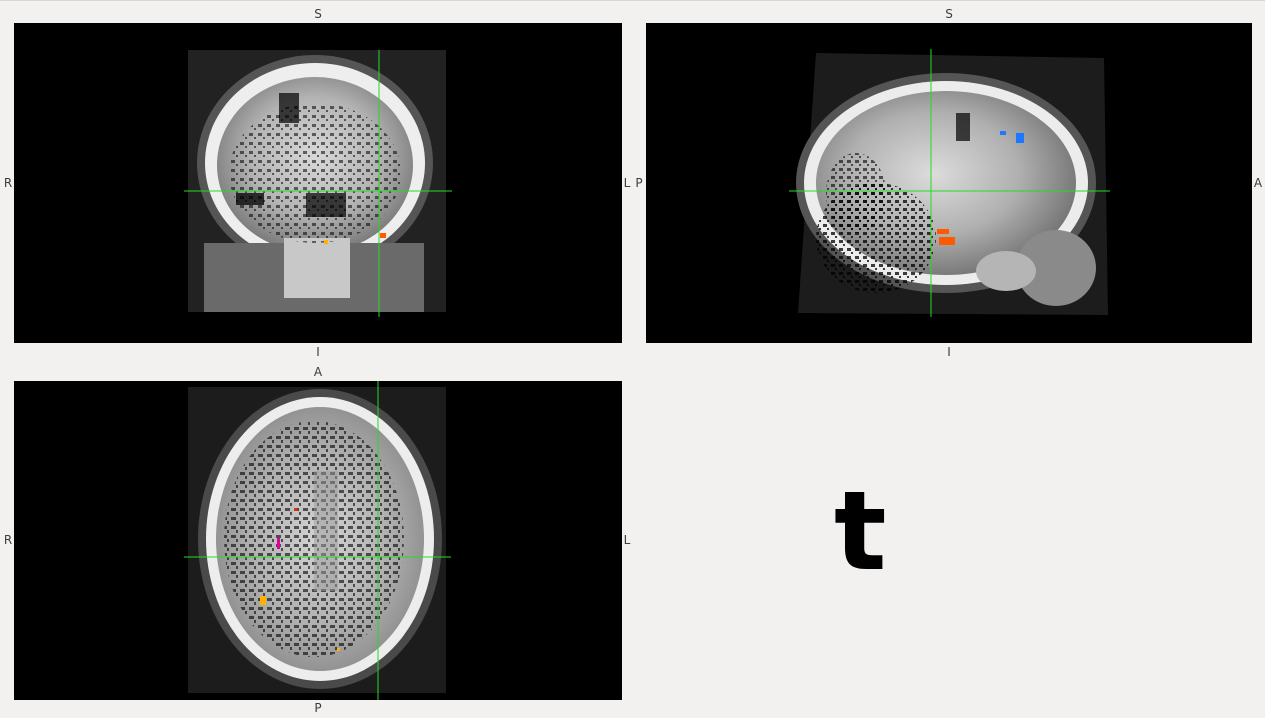 This screenshot has width=1265, height=718. I want to click on sagittal-superior-label: S, so click(949, 14).